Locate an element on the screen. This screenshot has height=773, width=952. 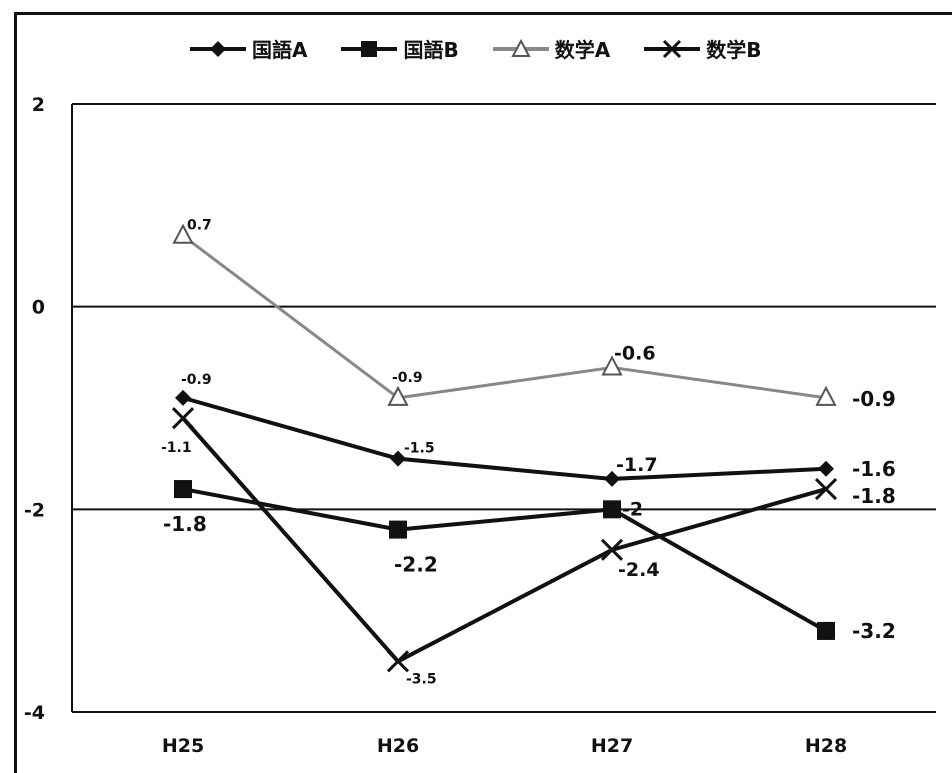
data-label: -3.5 is located at coordinates (421, 679).